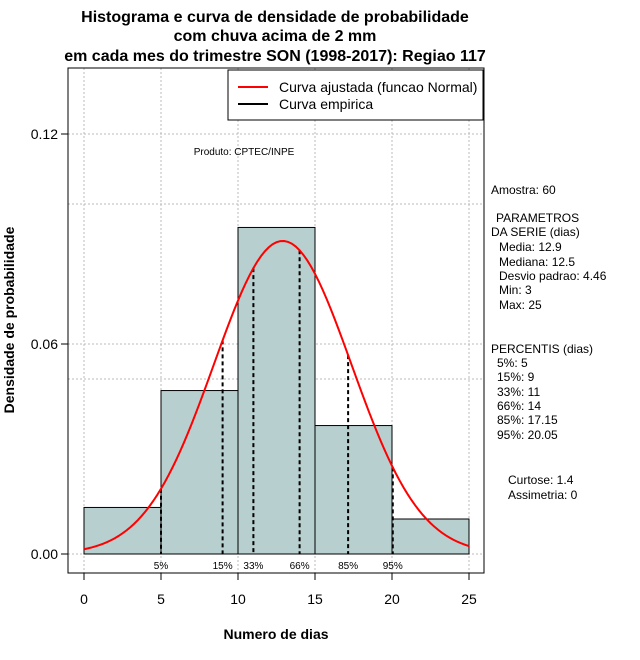 Image resolution: width=640 pixels, height=660 pixels. Describe the element at coordinates (326, 104) in the screenshot. I see `legend-label-empirical: Curva empirica` at that location.